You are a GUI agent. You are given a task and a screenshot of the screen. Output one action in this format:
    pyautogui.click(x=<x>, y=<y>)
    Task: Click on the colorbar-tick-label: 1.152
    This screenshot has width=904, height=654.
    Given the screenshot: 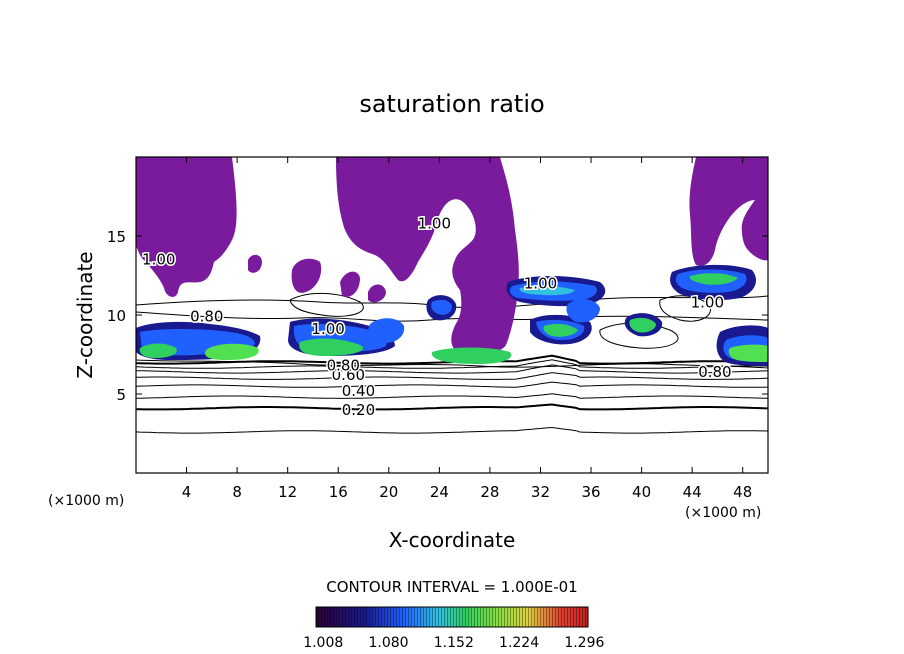 What is the action you would take?
    pyautogui.click(x=454, y=643)
    